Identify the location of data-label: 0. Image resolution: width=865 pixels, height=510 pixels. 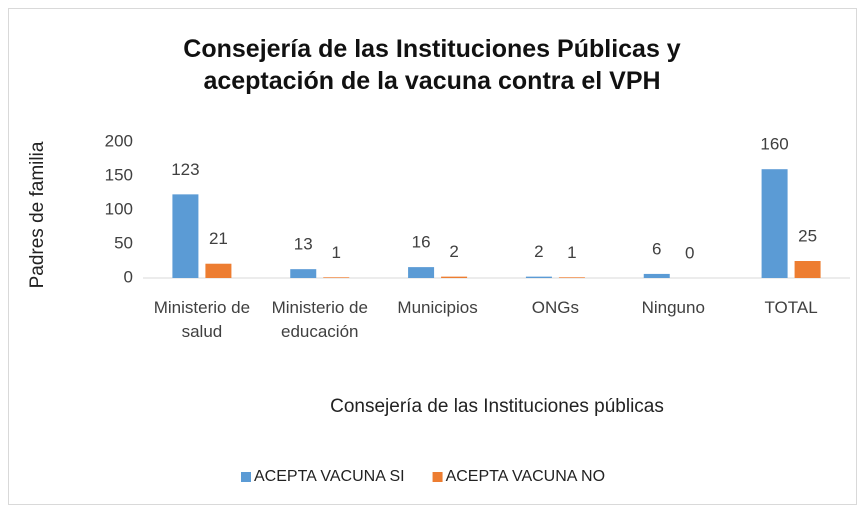
(689, 252).